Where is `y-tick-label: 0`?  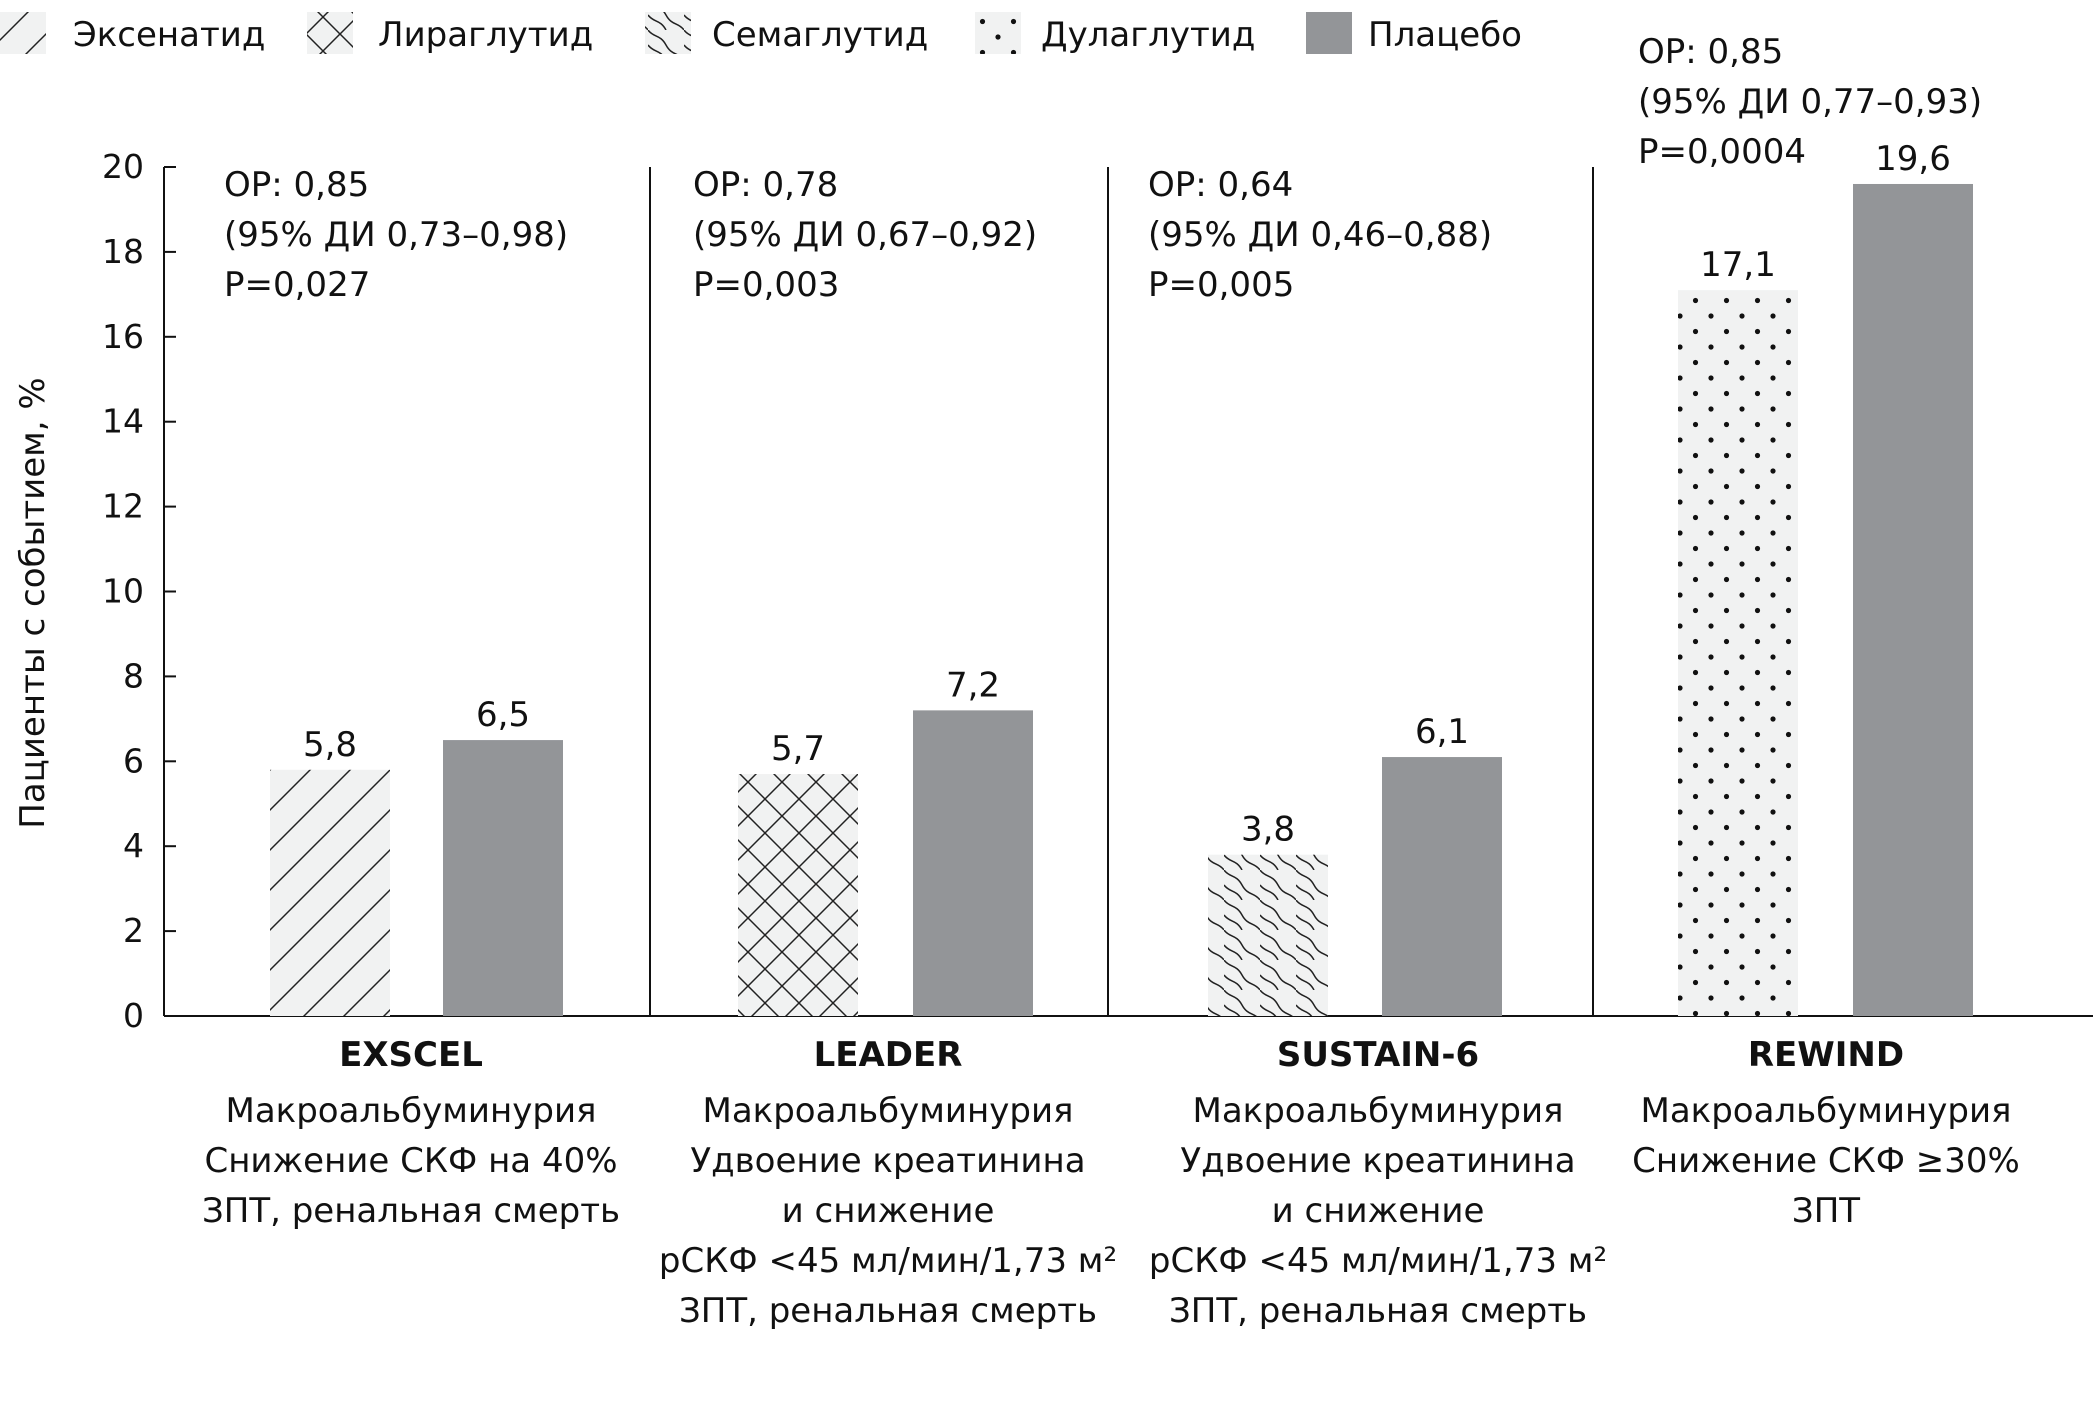 y-tick-label: 0 is located at coordinates (133, 1015).